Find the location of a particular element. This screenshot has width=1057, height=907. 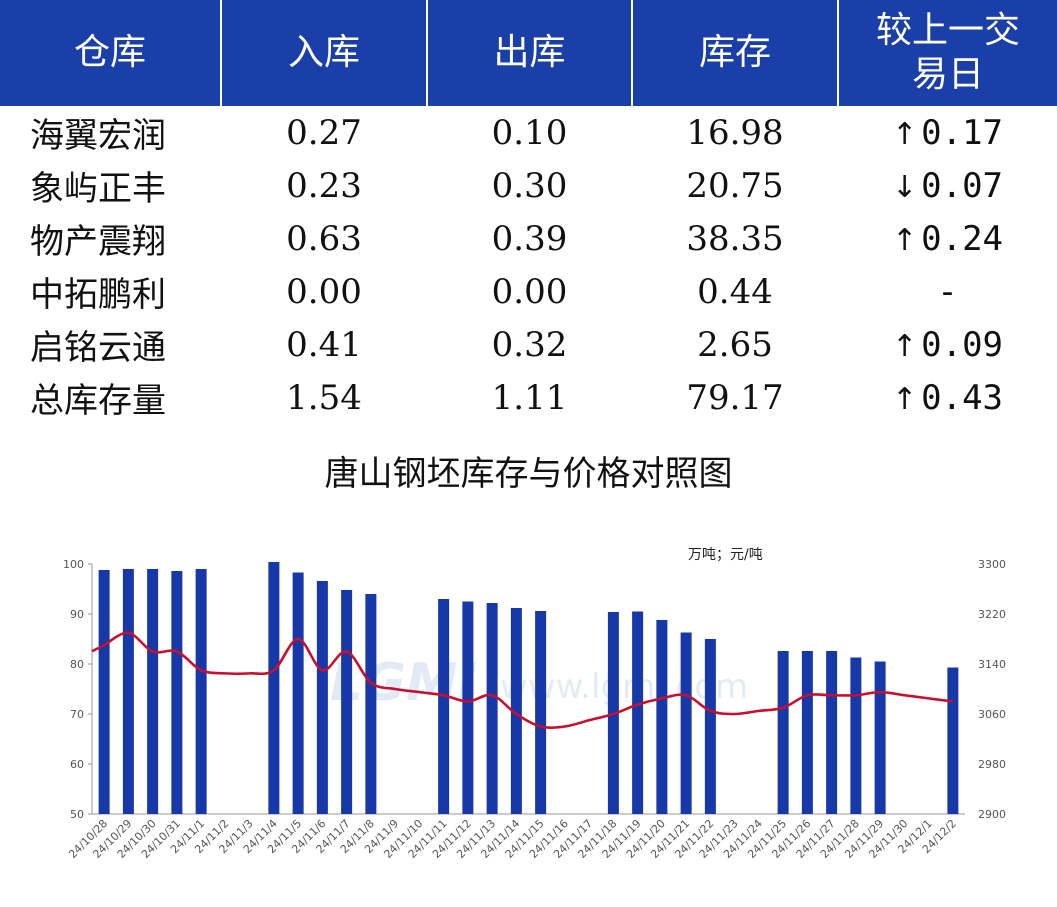

chart-title: 唐山钢坯库存与价格对照图 is located at coordinates (528, 474).